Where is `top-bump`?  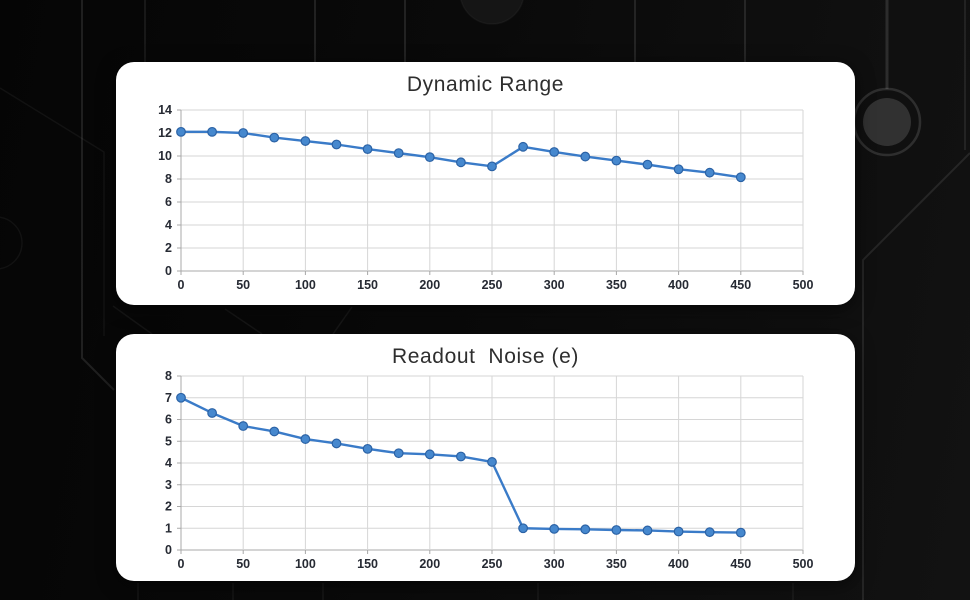 top-bump is located at coordinates (492, 12).